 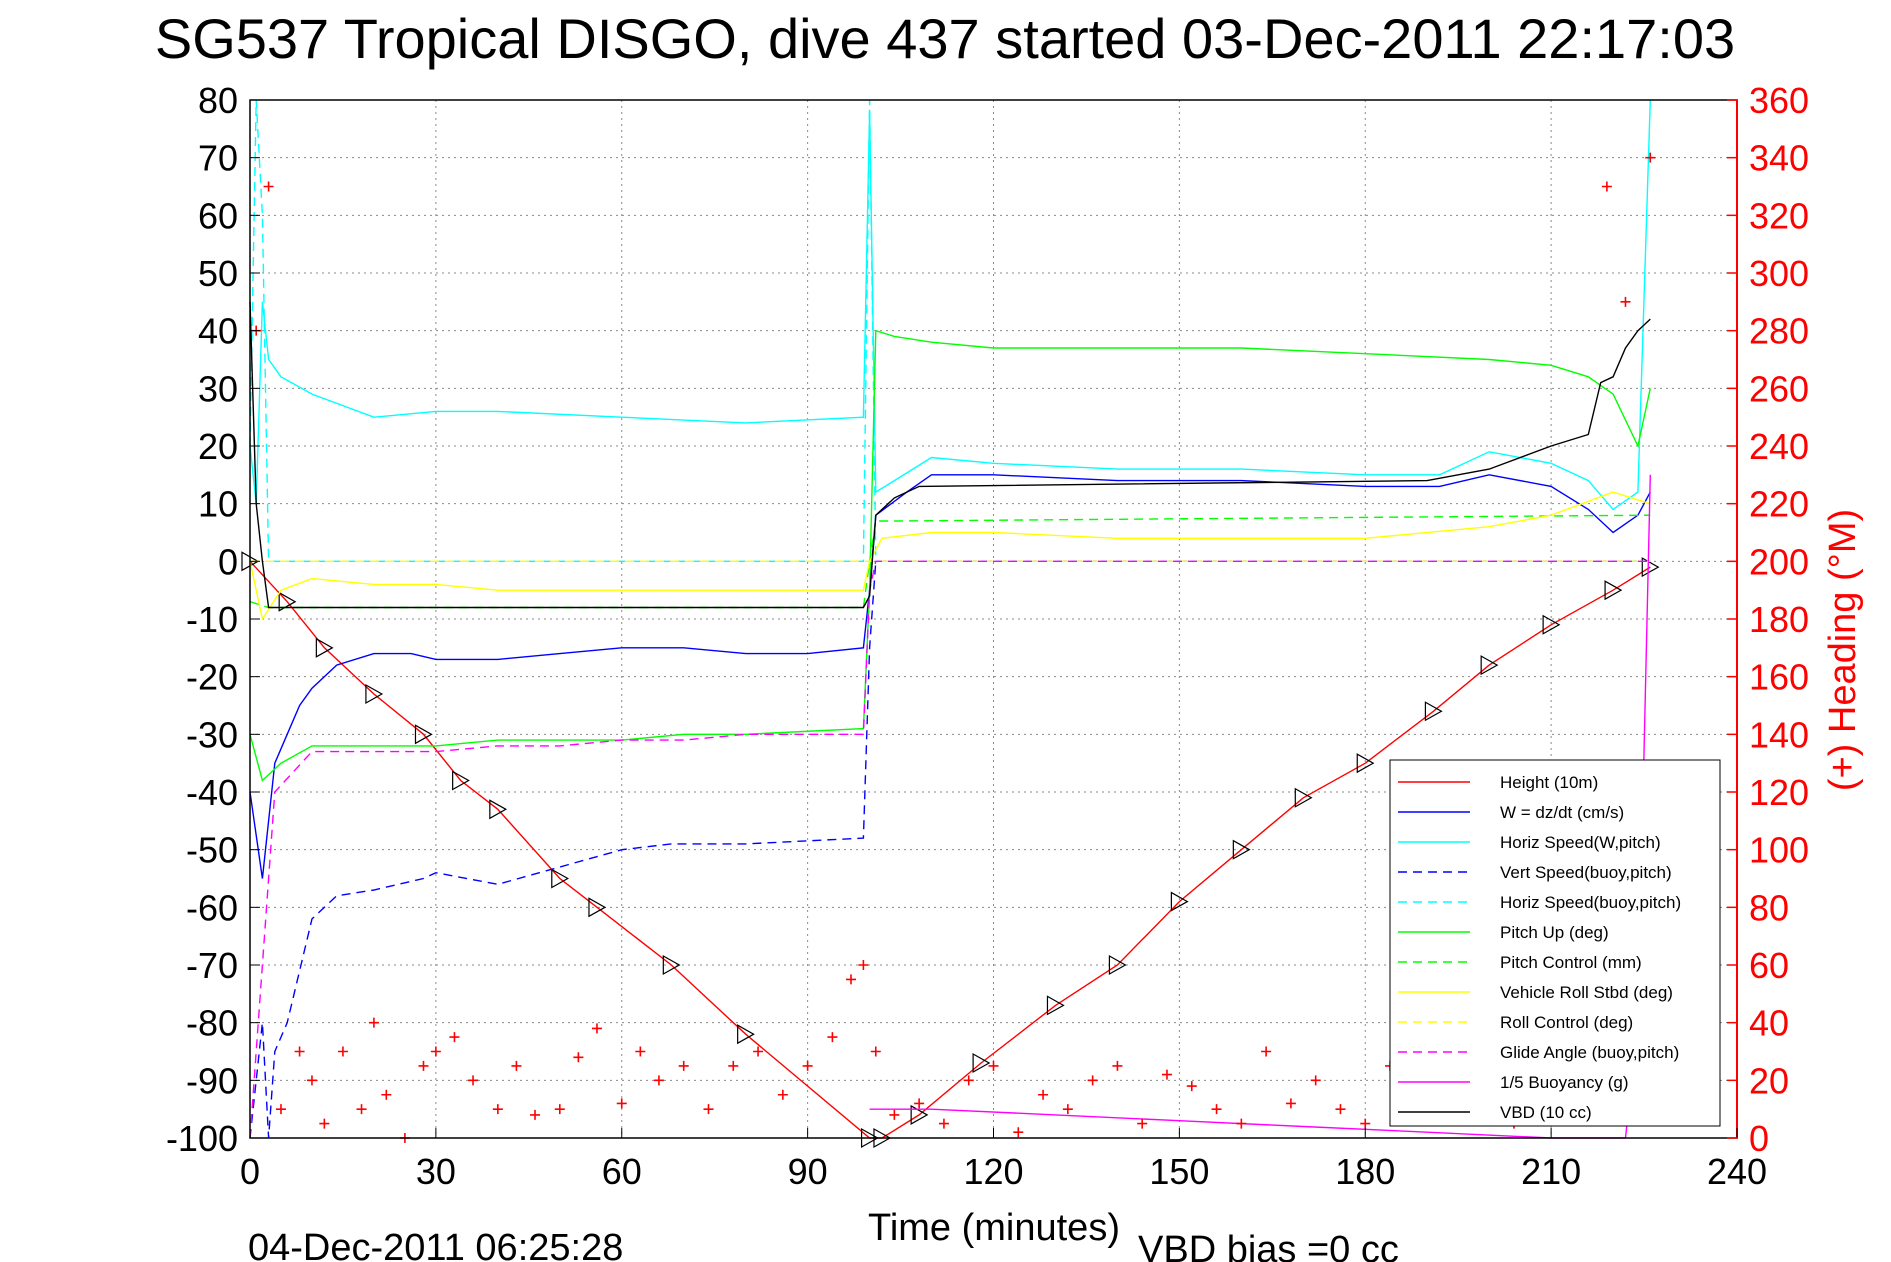 What do you see at coordinates (622, 1171) in the screenshot?
I see `x-tick-label: 60` at bounding box center [622, 1171].